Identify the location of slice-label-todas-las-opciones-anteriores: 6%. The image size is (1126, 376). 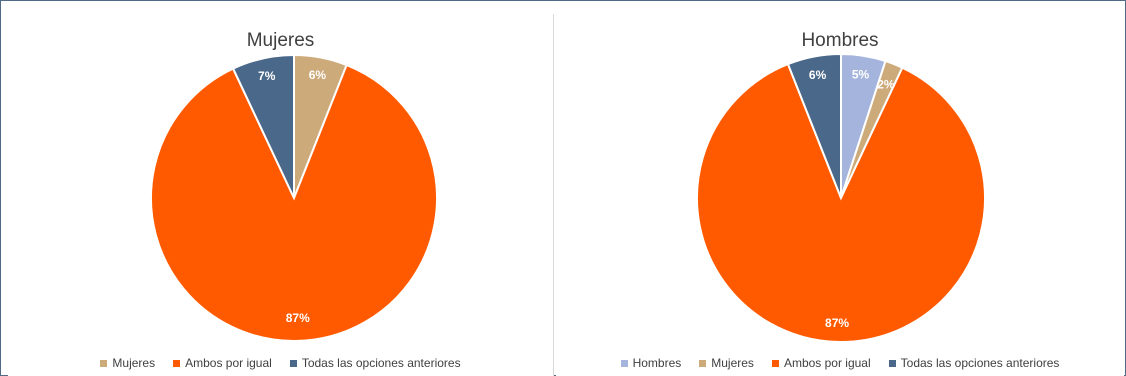
(818, 75).